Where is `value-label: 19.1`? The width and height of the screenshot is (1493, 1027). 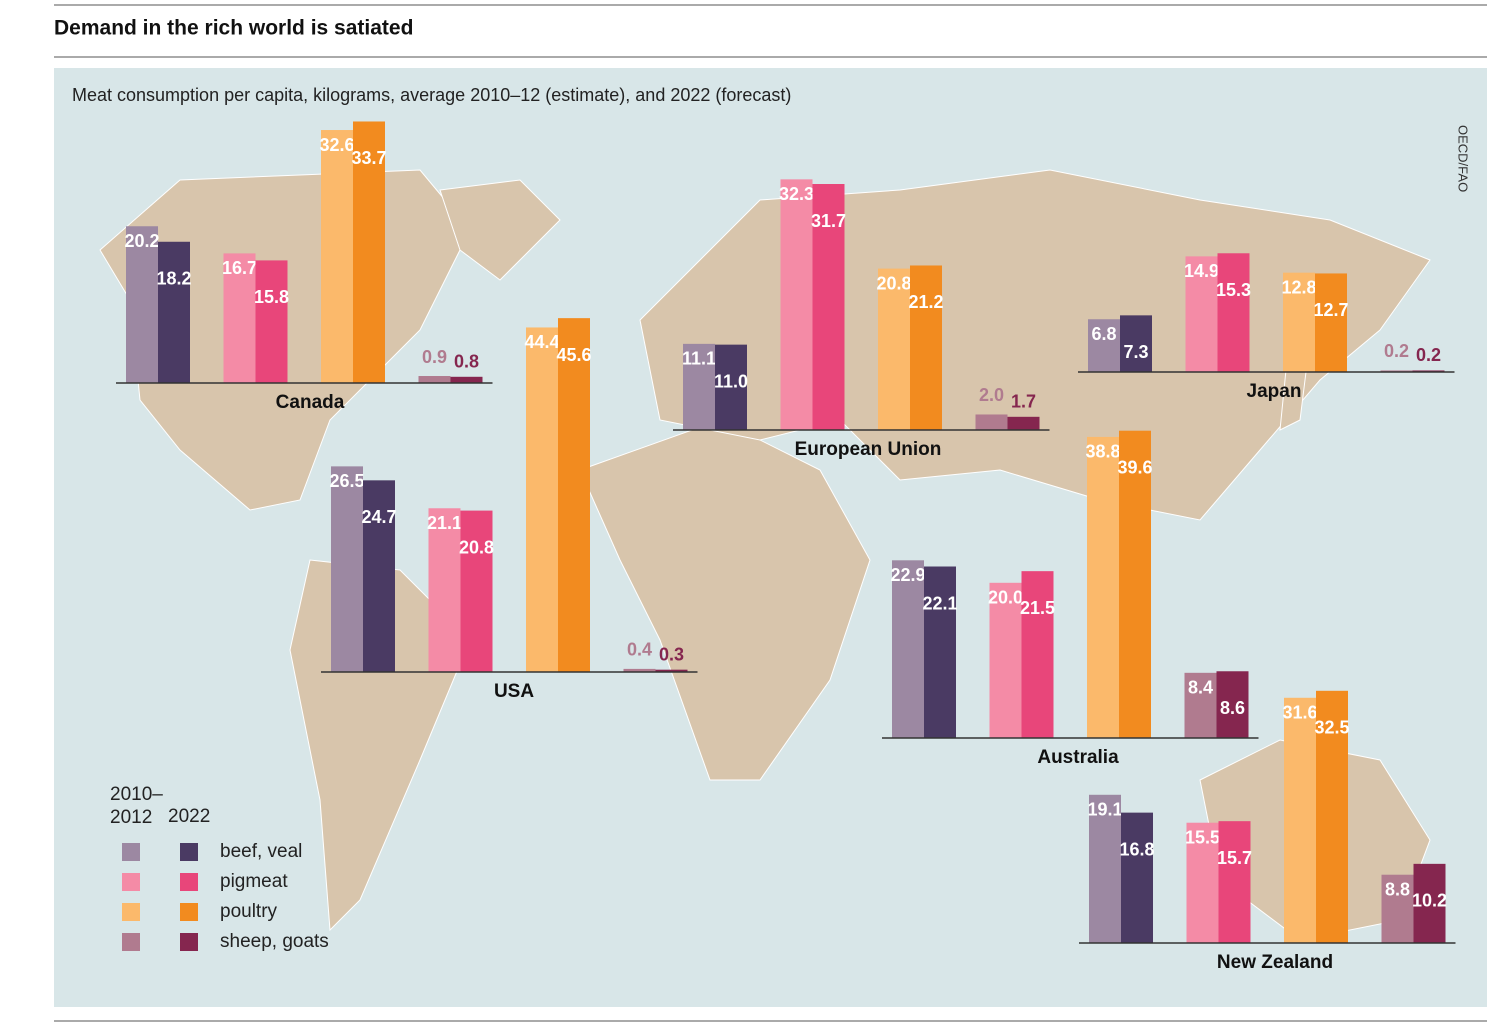
value-label: 19.1 is located at coordinates (1104, 810).